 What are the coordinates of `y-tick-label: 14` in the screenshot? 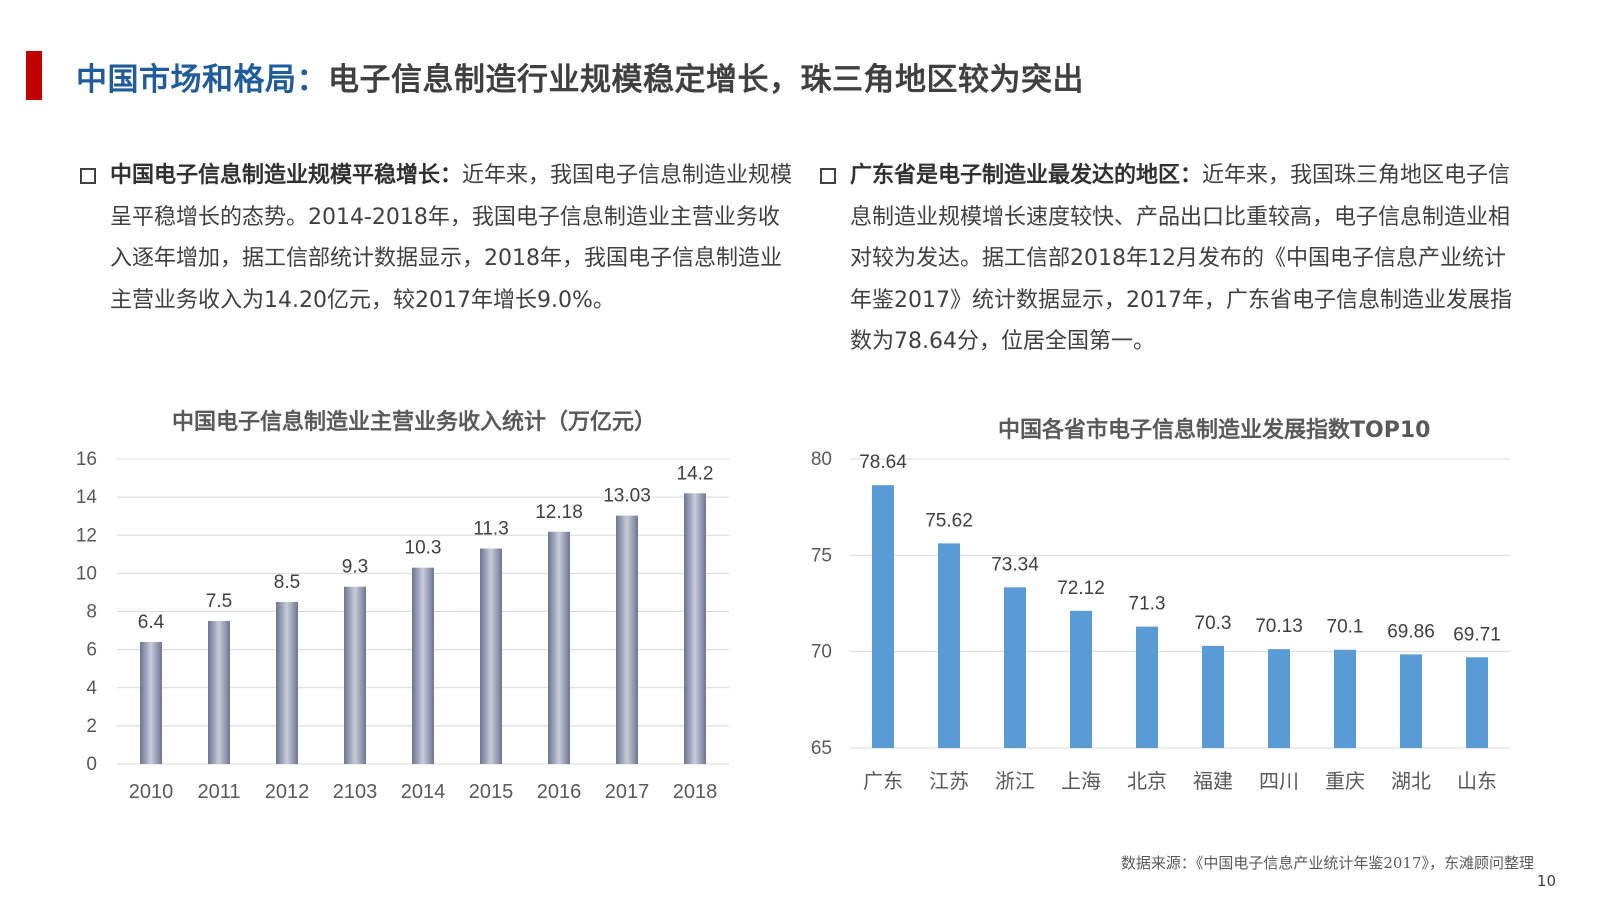 It's located at (87, 497).